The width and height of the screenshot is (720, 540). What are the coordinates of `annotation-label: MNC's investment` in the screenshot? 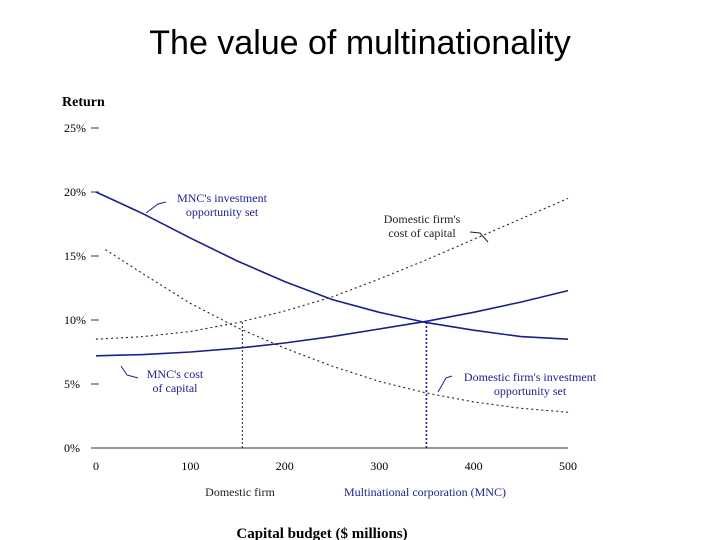 It's located at (222, 198).